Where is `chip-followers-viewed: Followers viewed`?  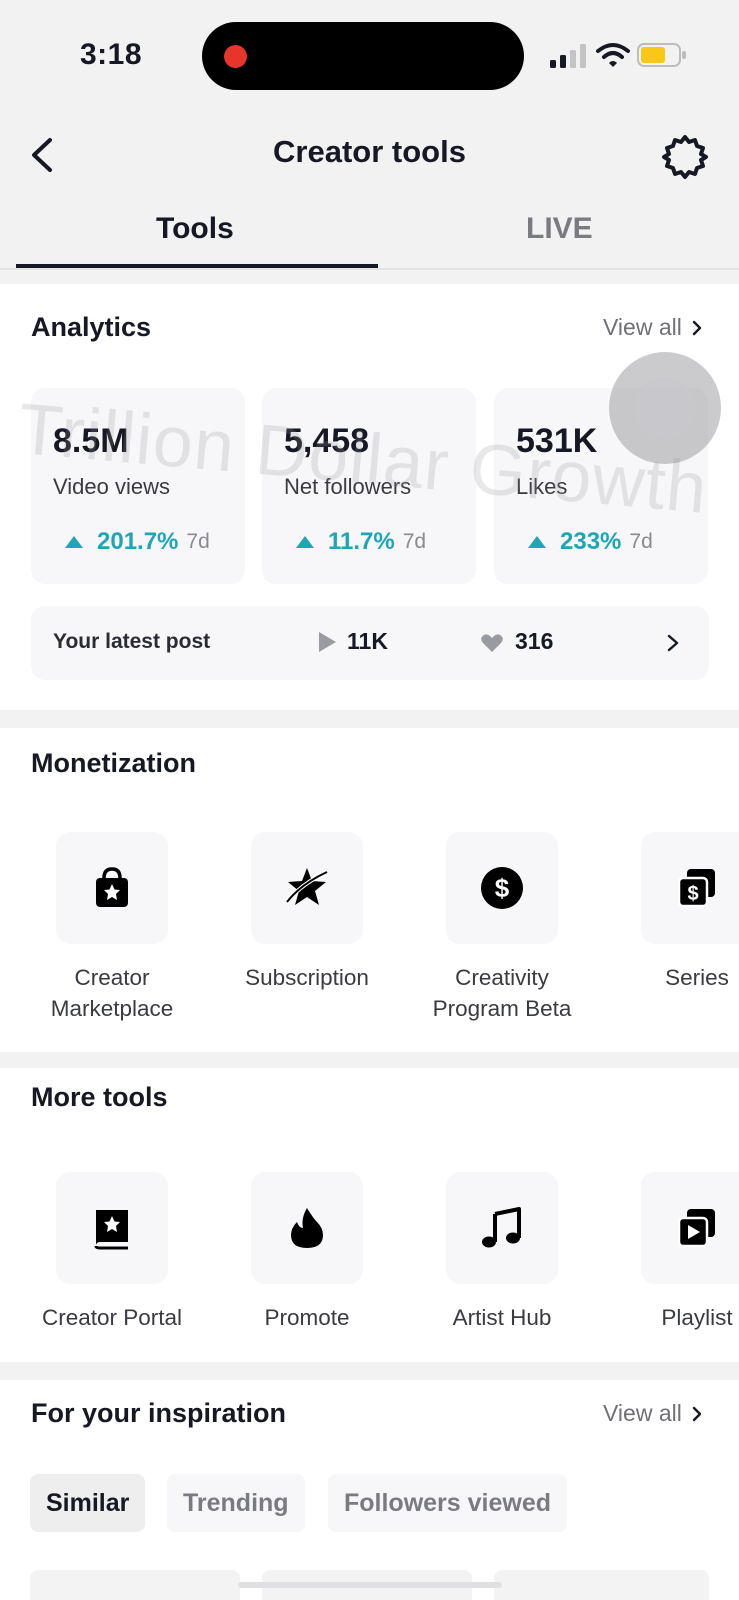
chip-followers-viewed: Followers viewed is located at coordinates (448, 1503).